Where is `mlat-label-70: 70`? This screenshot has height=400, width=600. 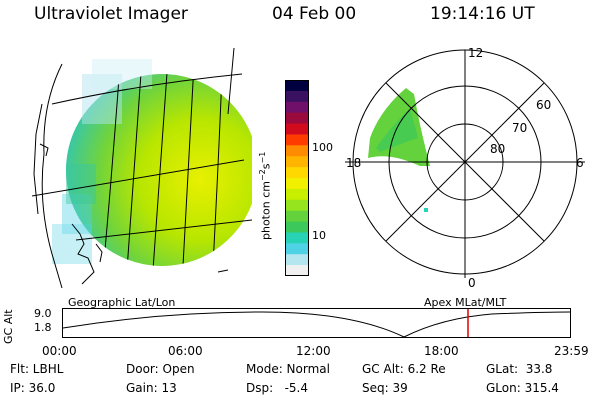 mlat-label-70: 70 is located at coordinates (520, 128).